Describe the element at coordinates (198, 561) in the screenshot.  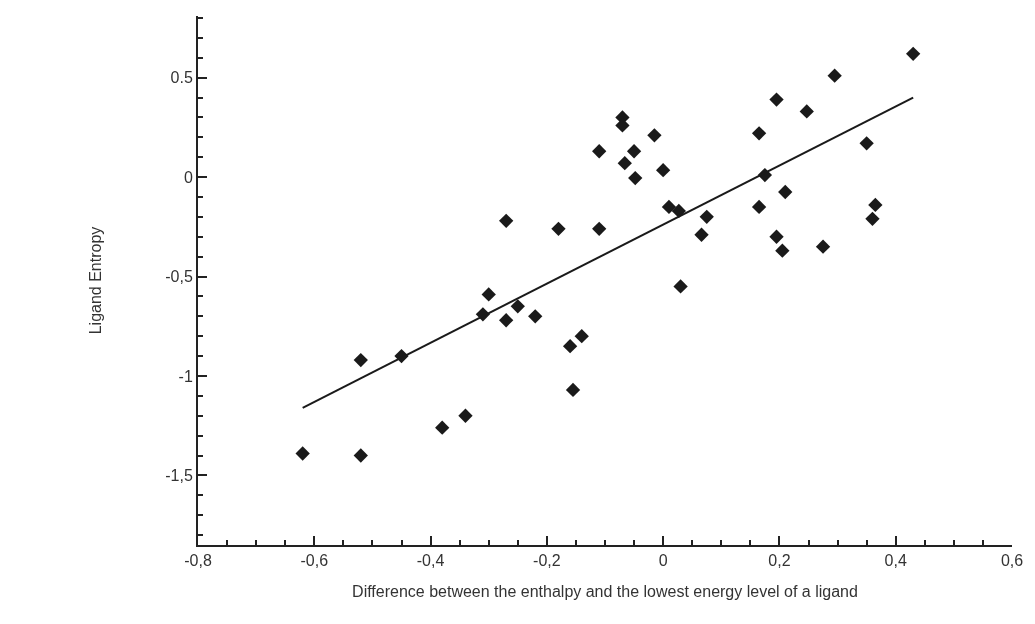
I see `x-tick-label: -0,8` at that location.